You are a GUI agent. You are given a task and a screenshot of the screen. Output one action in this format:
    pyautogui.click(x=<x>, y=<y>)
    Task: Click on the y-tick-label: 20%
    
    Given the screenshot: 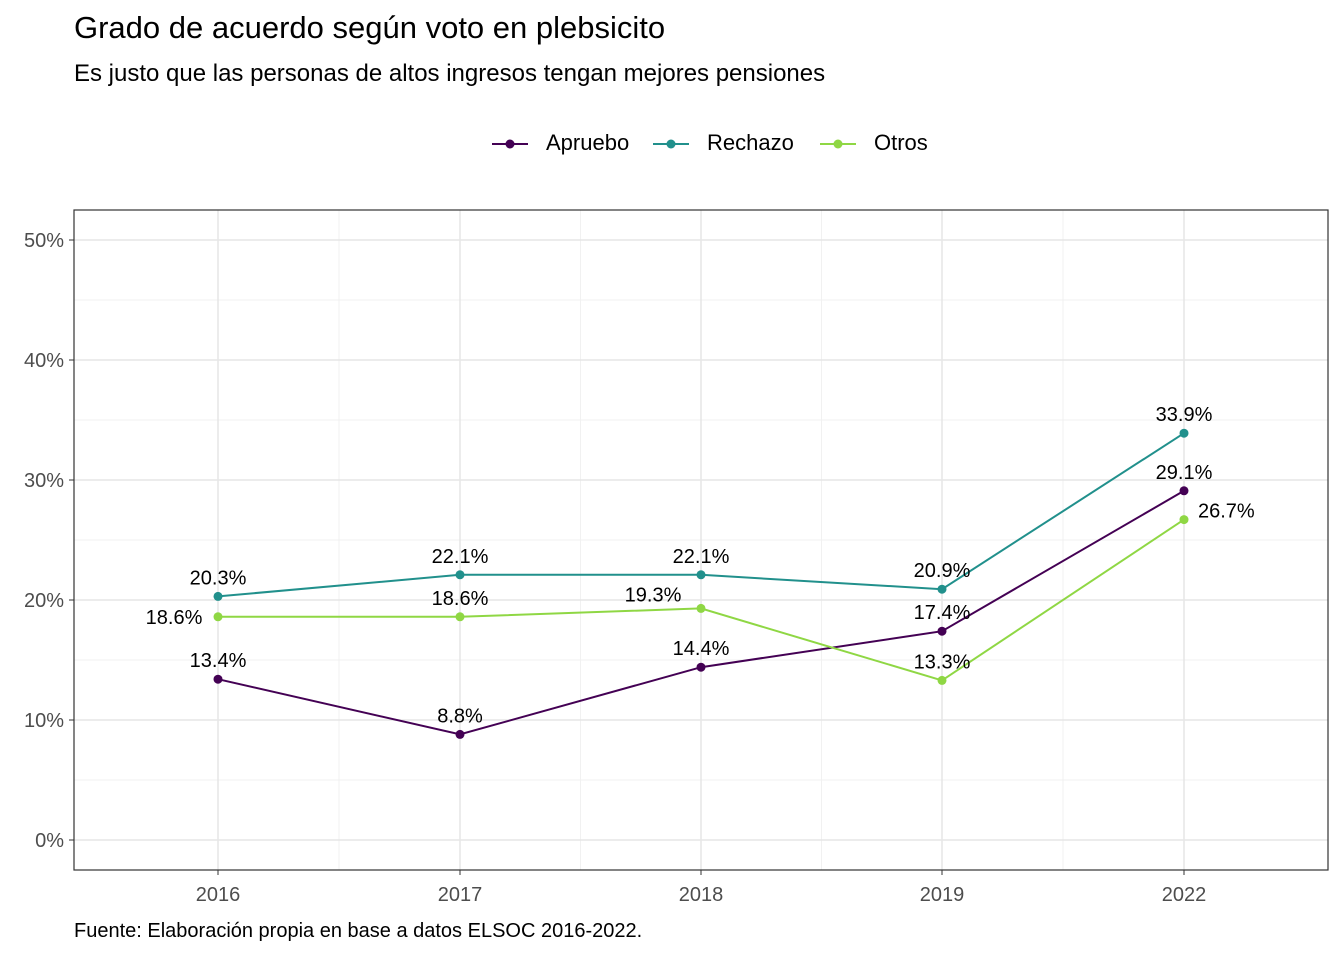 What is the action you would take?
    pyautogui.click(x=44, y=601)
    